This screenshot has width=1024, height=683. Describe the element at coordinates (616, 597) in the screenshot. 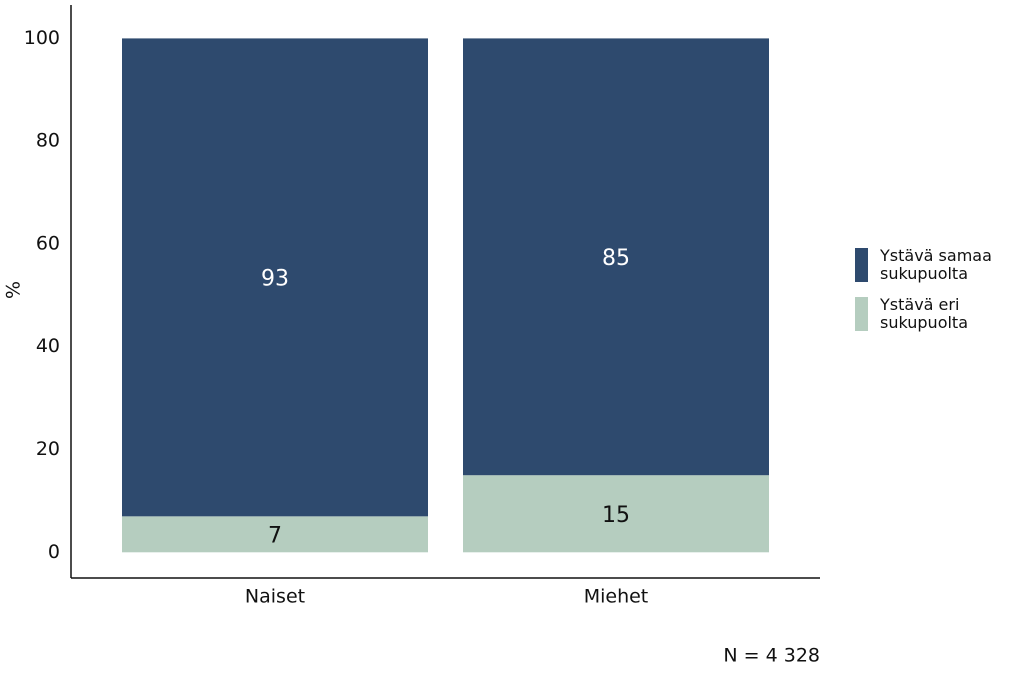

I see `x-tick-label: Miehet` at that location.